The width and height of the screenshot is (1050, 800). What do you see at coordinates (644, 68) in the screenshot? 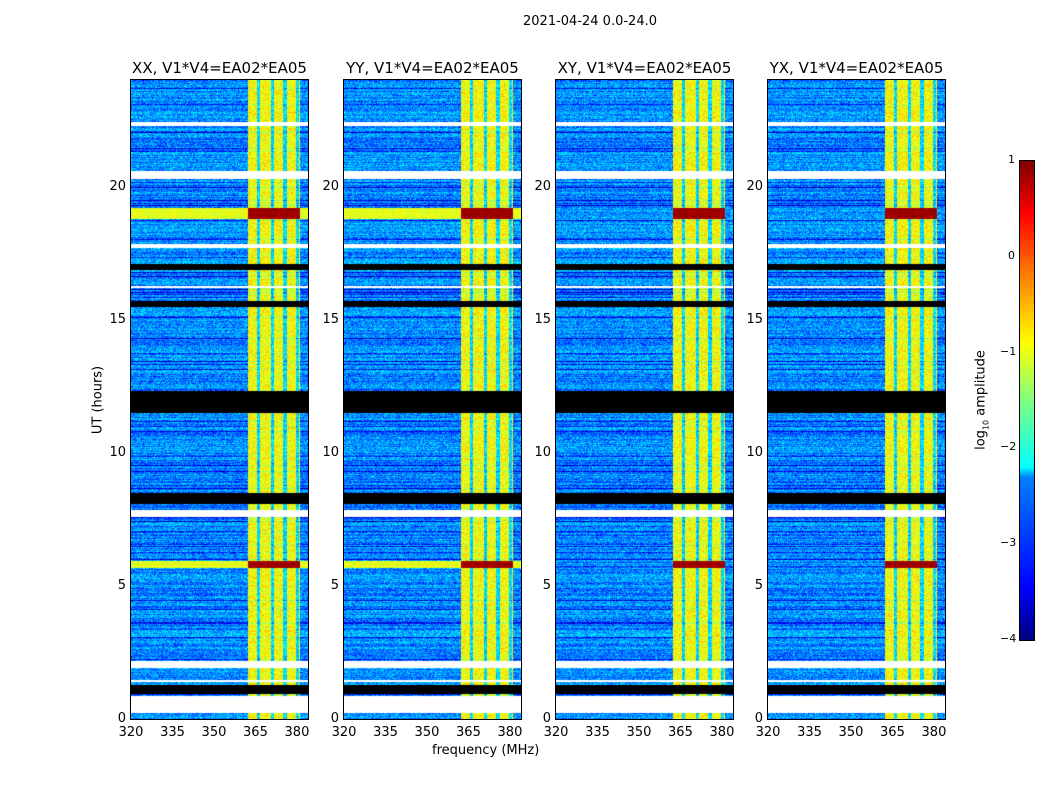
I see `panel-title: XY, V1*V4=EA02*EA05` at bounding box center [644, 68].